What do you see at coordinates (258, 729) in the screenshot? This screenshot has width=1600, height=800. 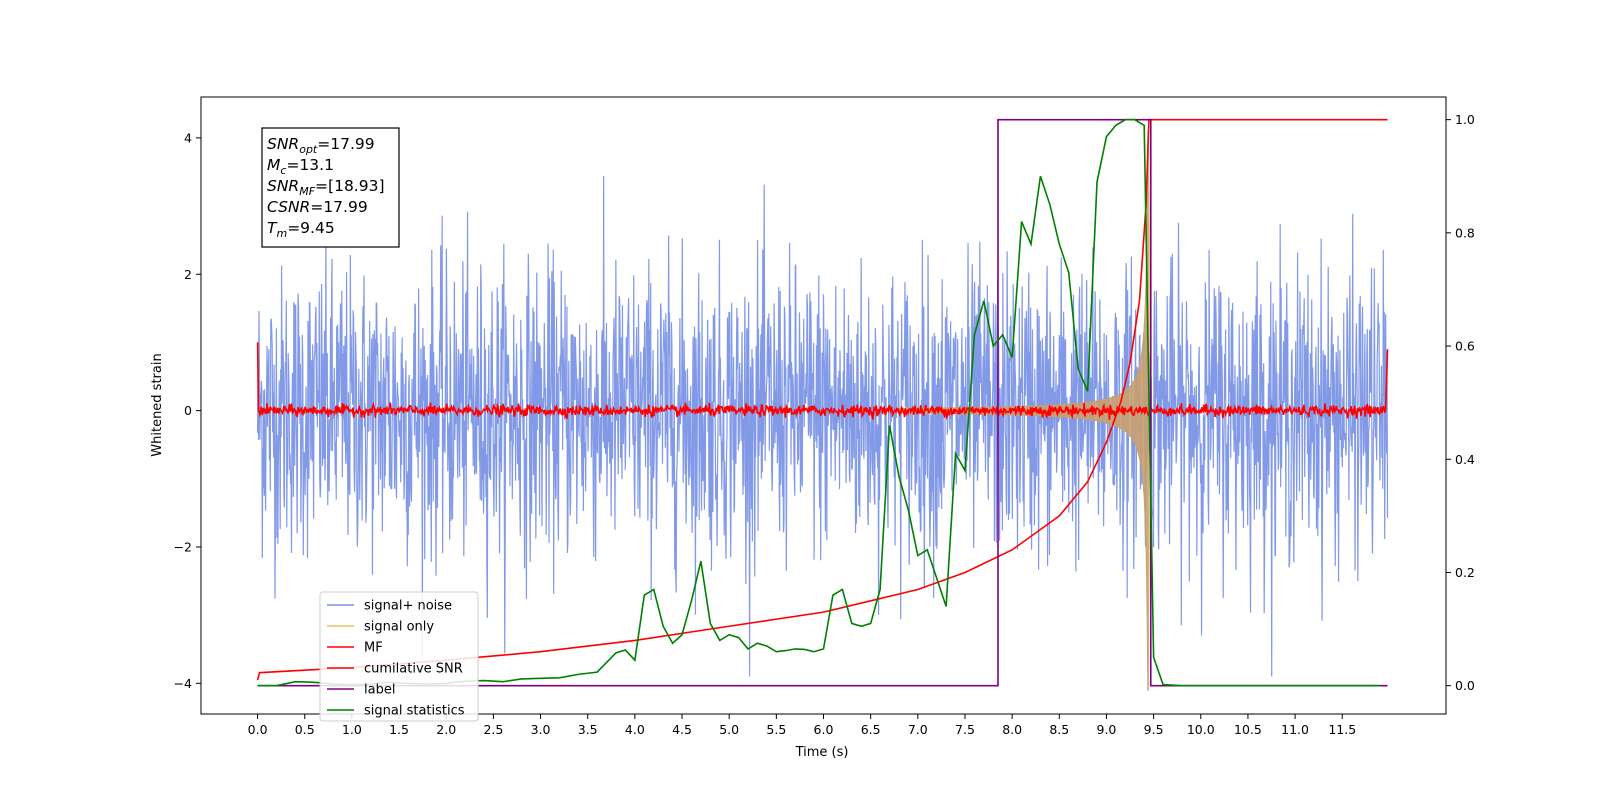 I see `x-tick-label: 0.0` at bounding box center [258, 729].